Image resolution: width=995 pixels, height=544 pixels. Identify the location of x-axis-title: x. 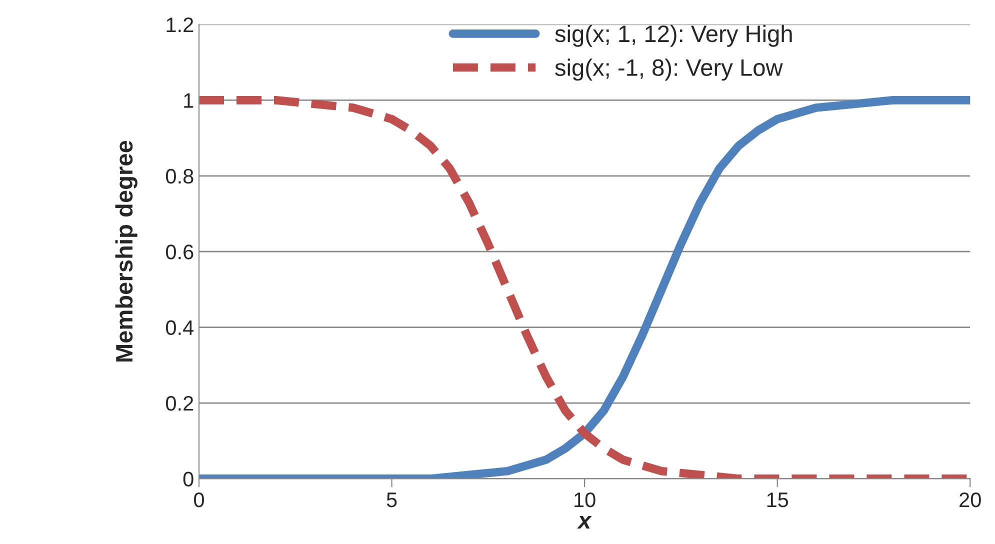
(584, 522).